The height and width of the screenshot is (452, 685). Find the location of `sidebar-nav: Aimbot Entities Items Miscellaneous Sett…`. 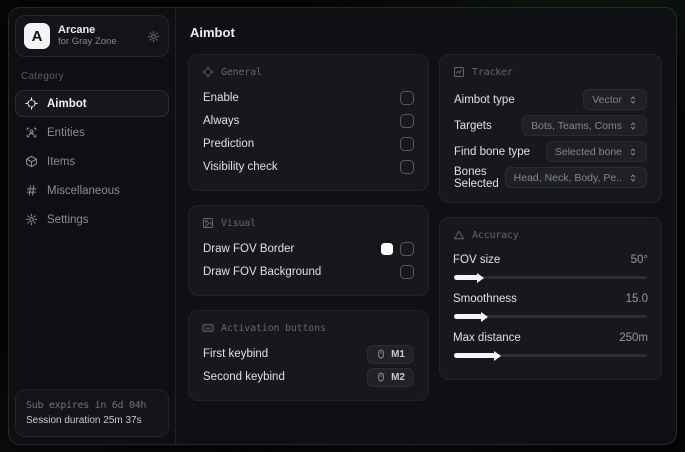

sidebar-nav: Aimbot Entities Items Miscellaneous Sett… is located at coordinates (92, 161).